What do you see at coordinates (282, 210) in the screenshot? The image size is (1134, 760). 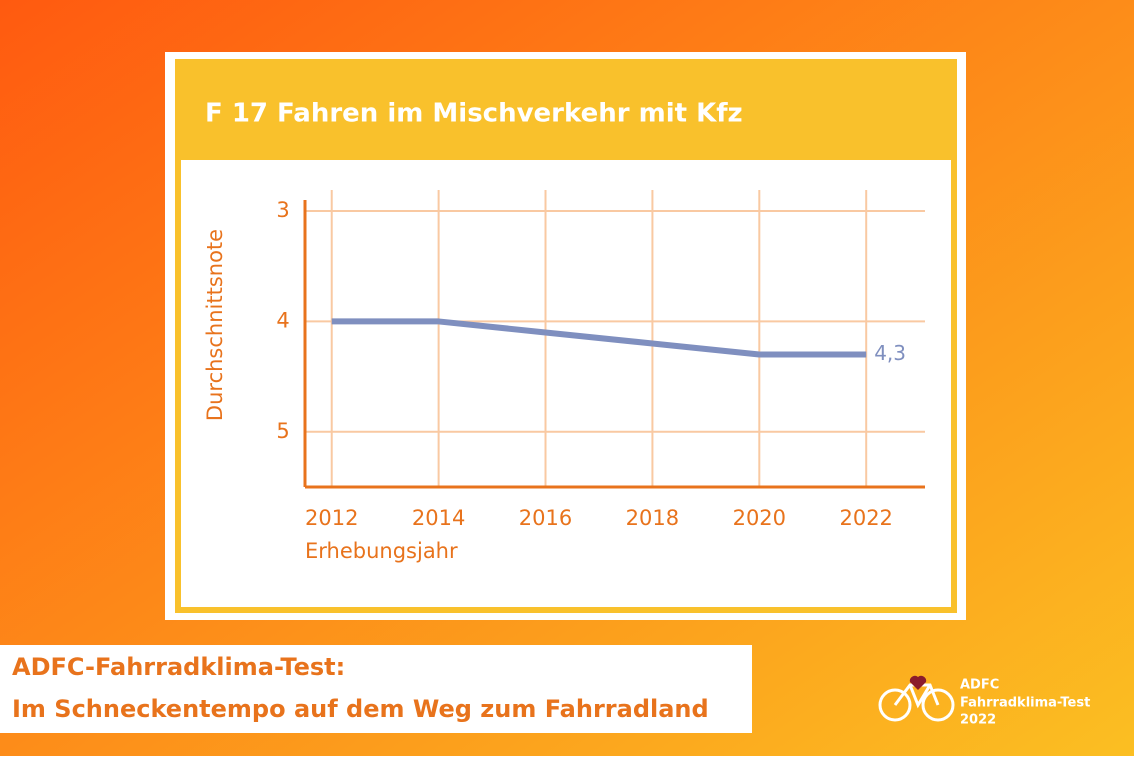 I see `y-tick-label: 3` at bounding box center [282, 210].